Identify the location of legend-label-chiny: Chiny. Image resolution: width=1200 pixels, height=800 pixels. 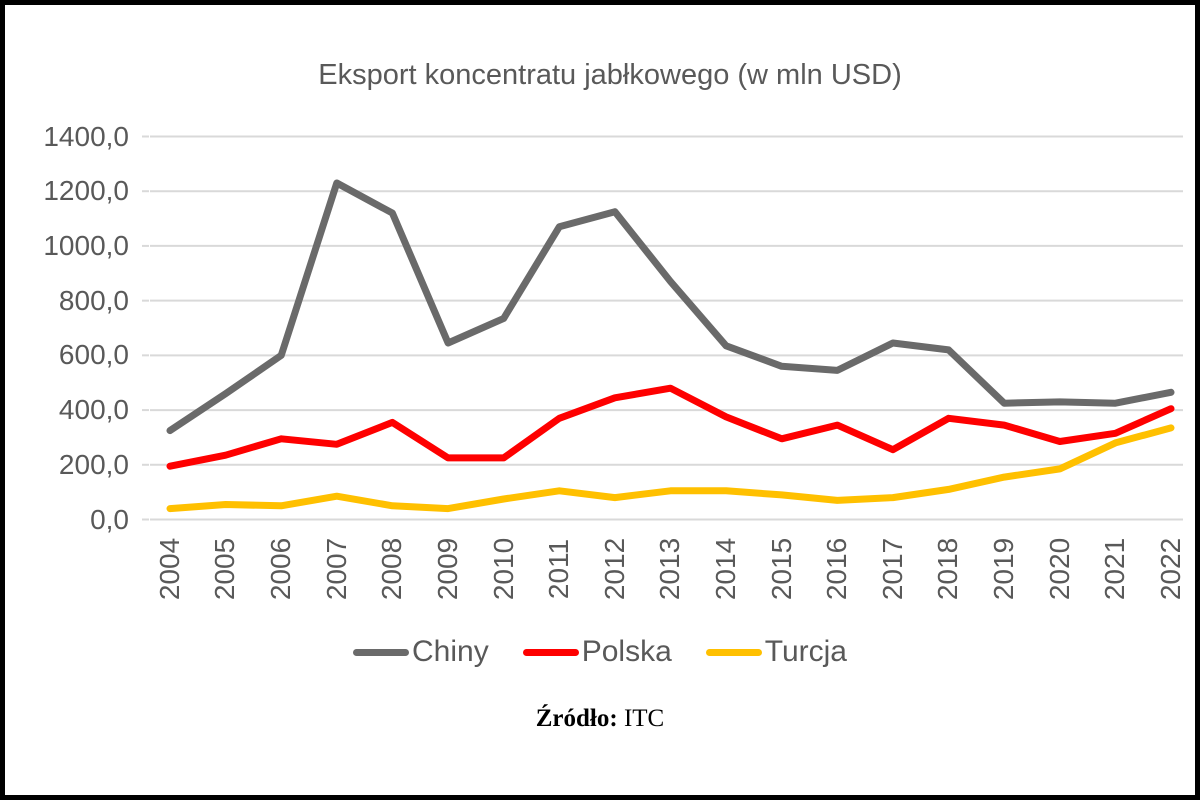
(450, 651).